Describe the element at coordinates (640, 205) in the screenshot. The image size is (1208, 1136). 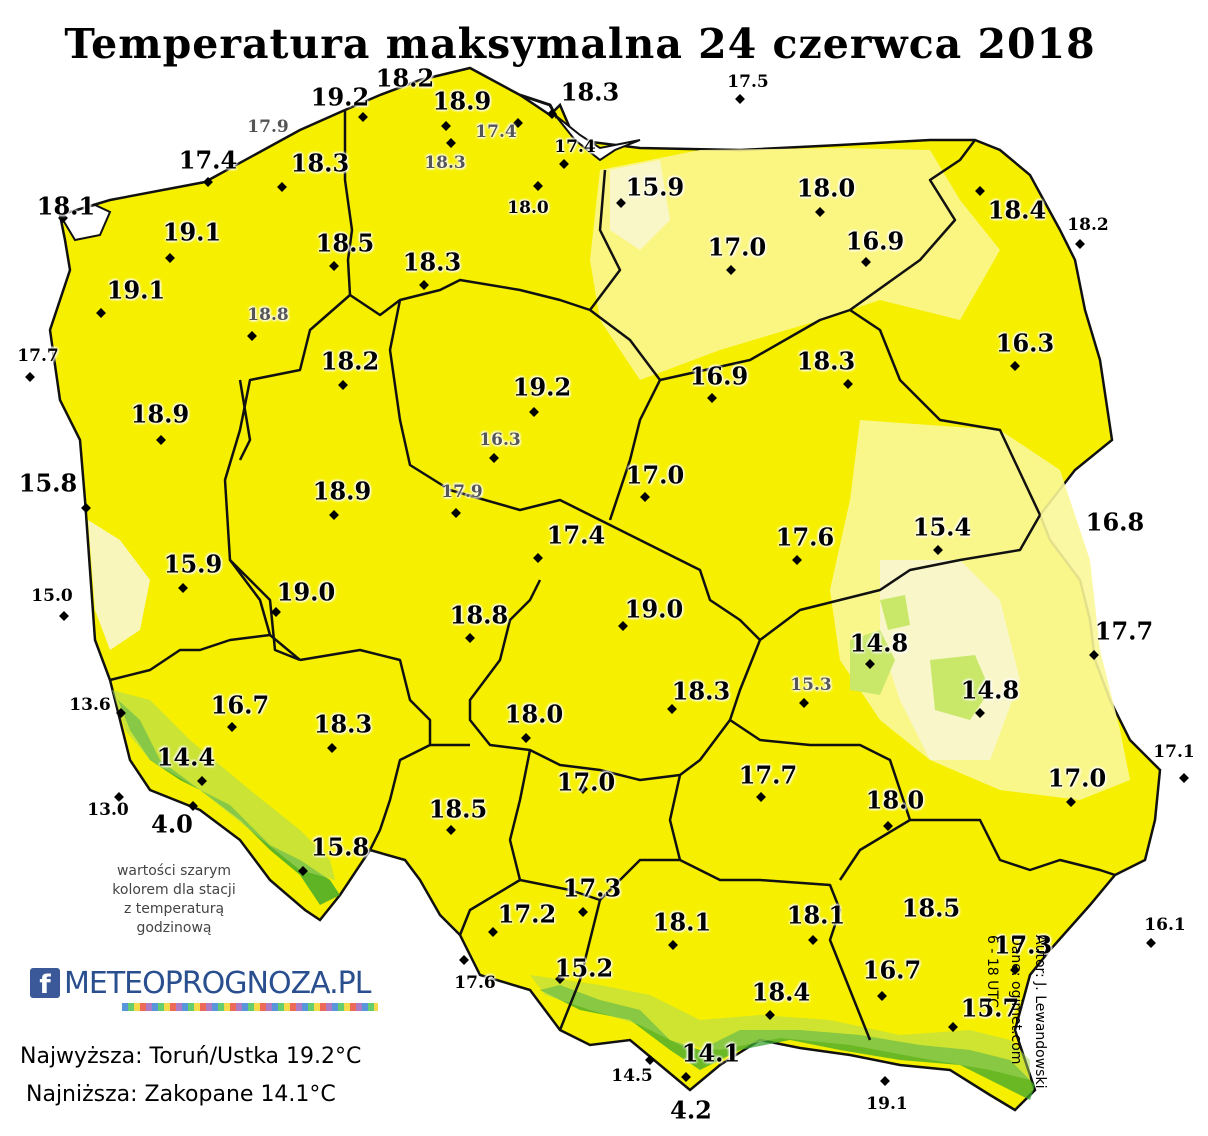
I see `cream-zone-northeast` at that location.